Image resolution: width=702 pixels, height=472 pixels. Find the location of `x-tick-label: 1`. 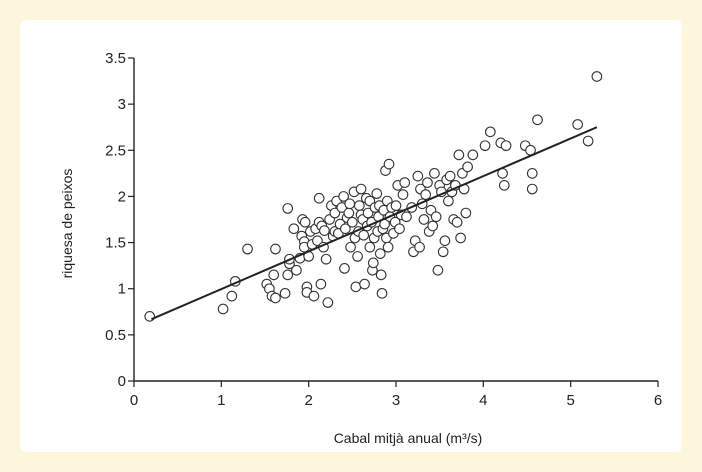

x-tick-label: 1 is located at coordinates (221, 400).